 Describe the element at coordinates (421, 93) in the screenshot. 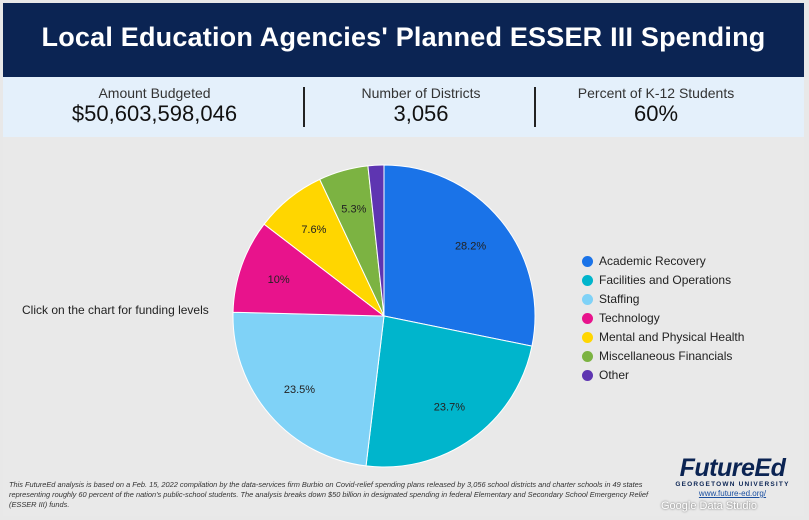

I see `stat-label: Number of Districts` at that location.